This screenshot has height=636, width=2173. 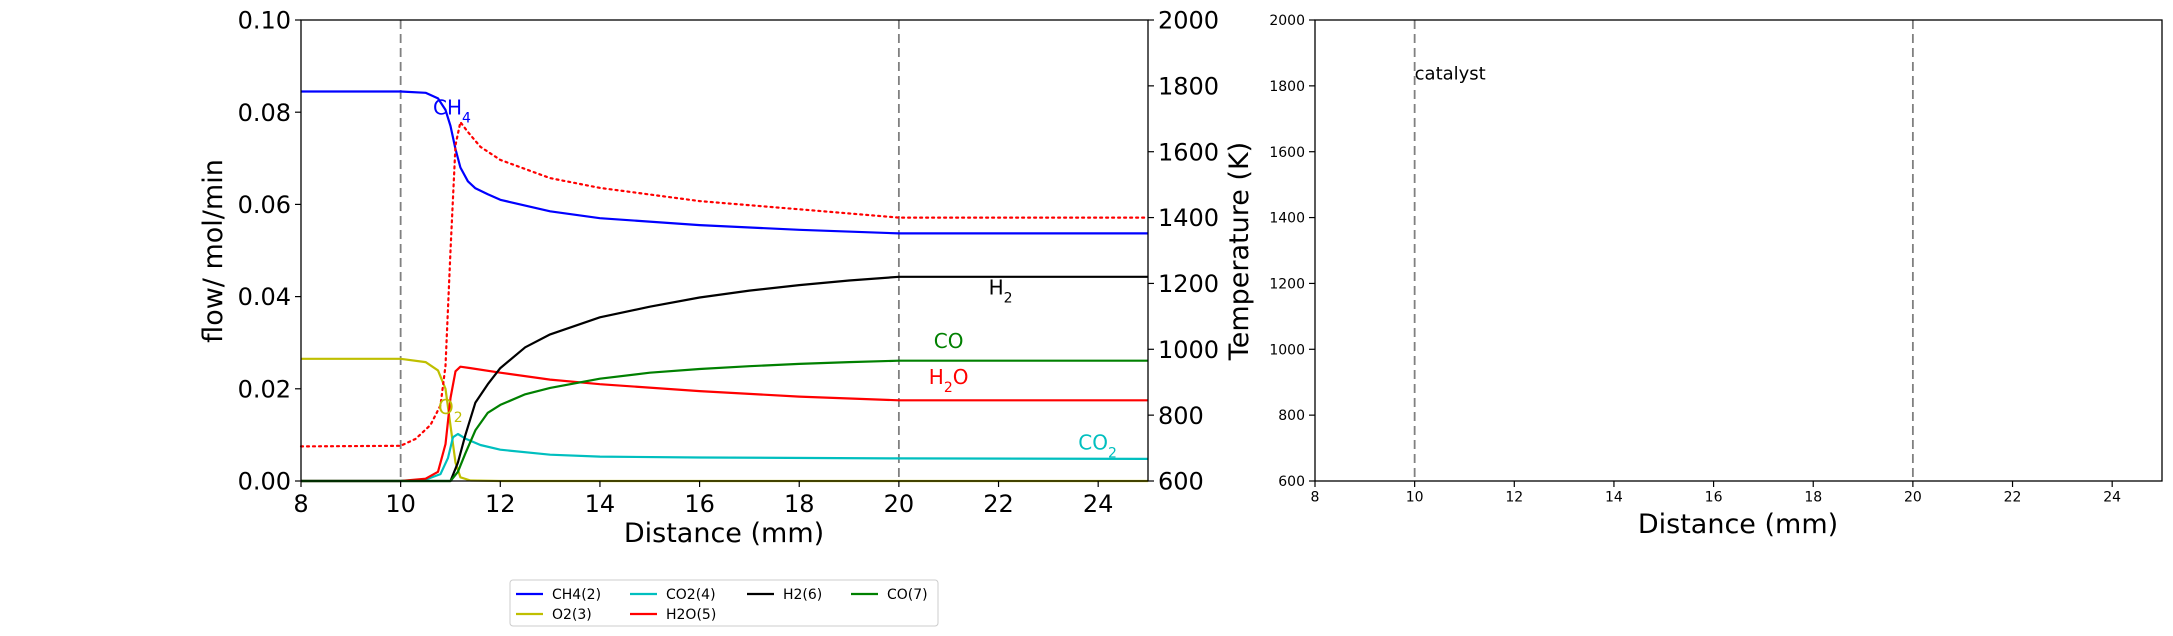 I want to click on y-tick-label: 1200, so click(x=1287, y=284).